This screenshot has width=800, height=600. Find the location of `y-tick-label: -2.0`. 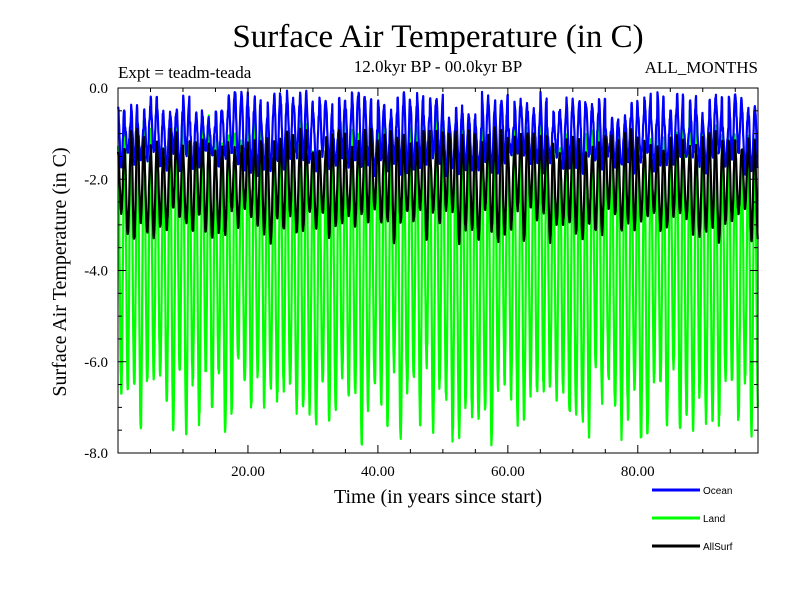

y-tick-label: -2.0 is located at coordinates (96, 180).